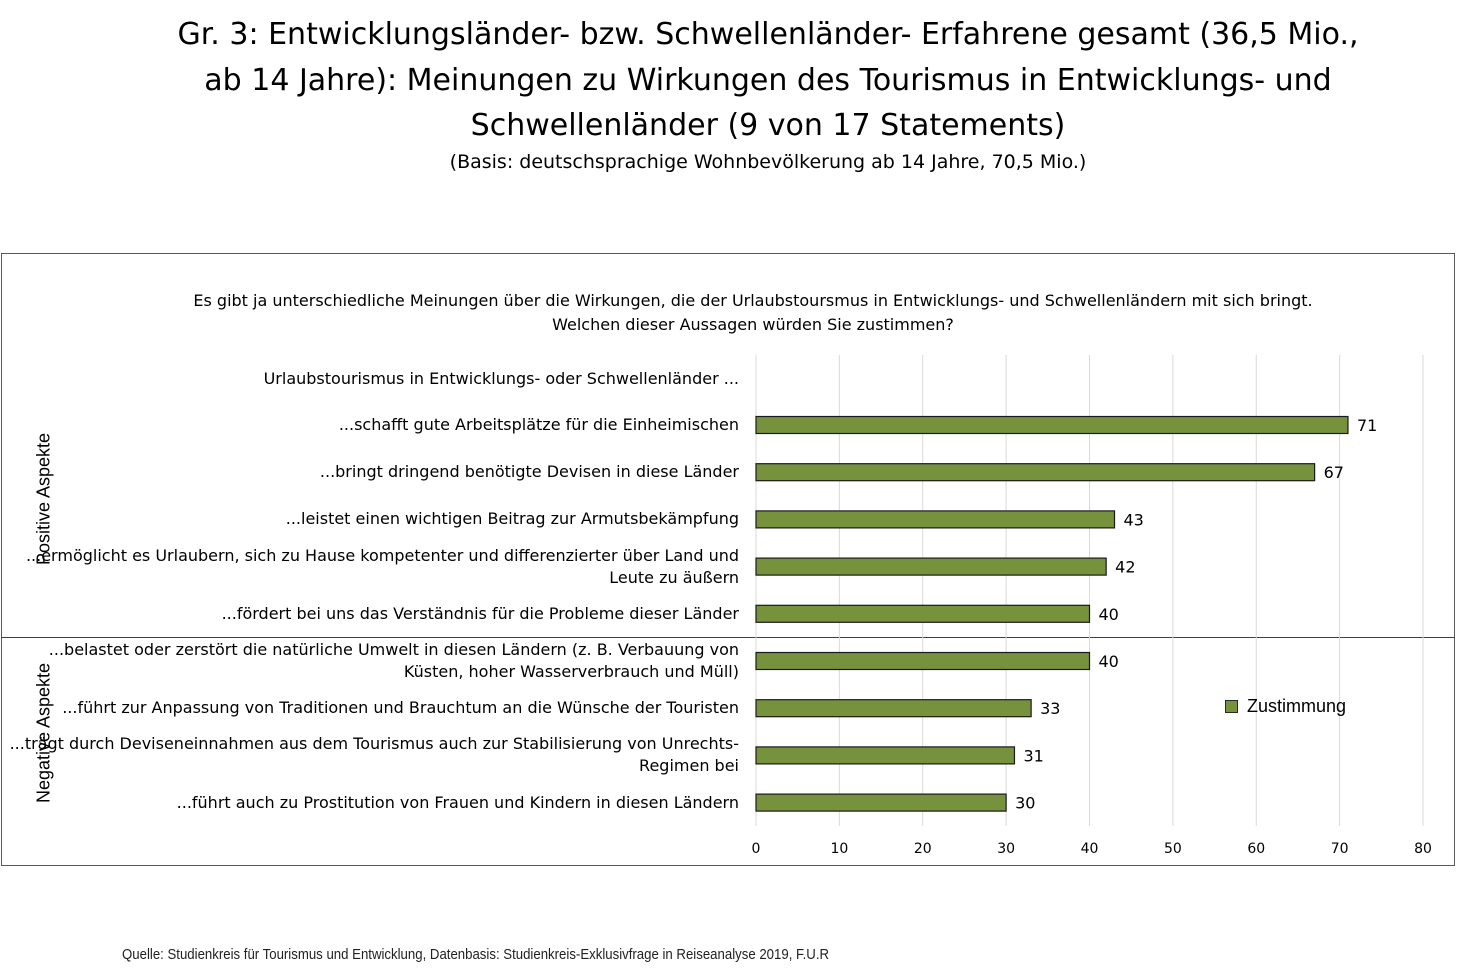 Image resolution: width=1458 pixels, height=975 pixels. I want to click on x-tick-label: 80, so click(1423, 849).